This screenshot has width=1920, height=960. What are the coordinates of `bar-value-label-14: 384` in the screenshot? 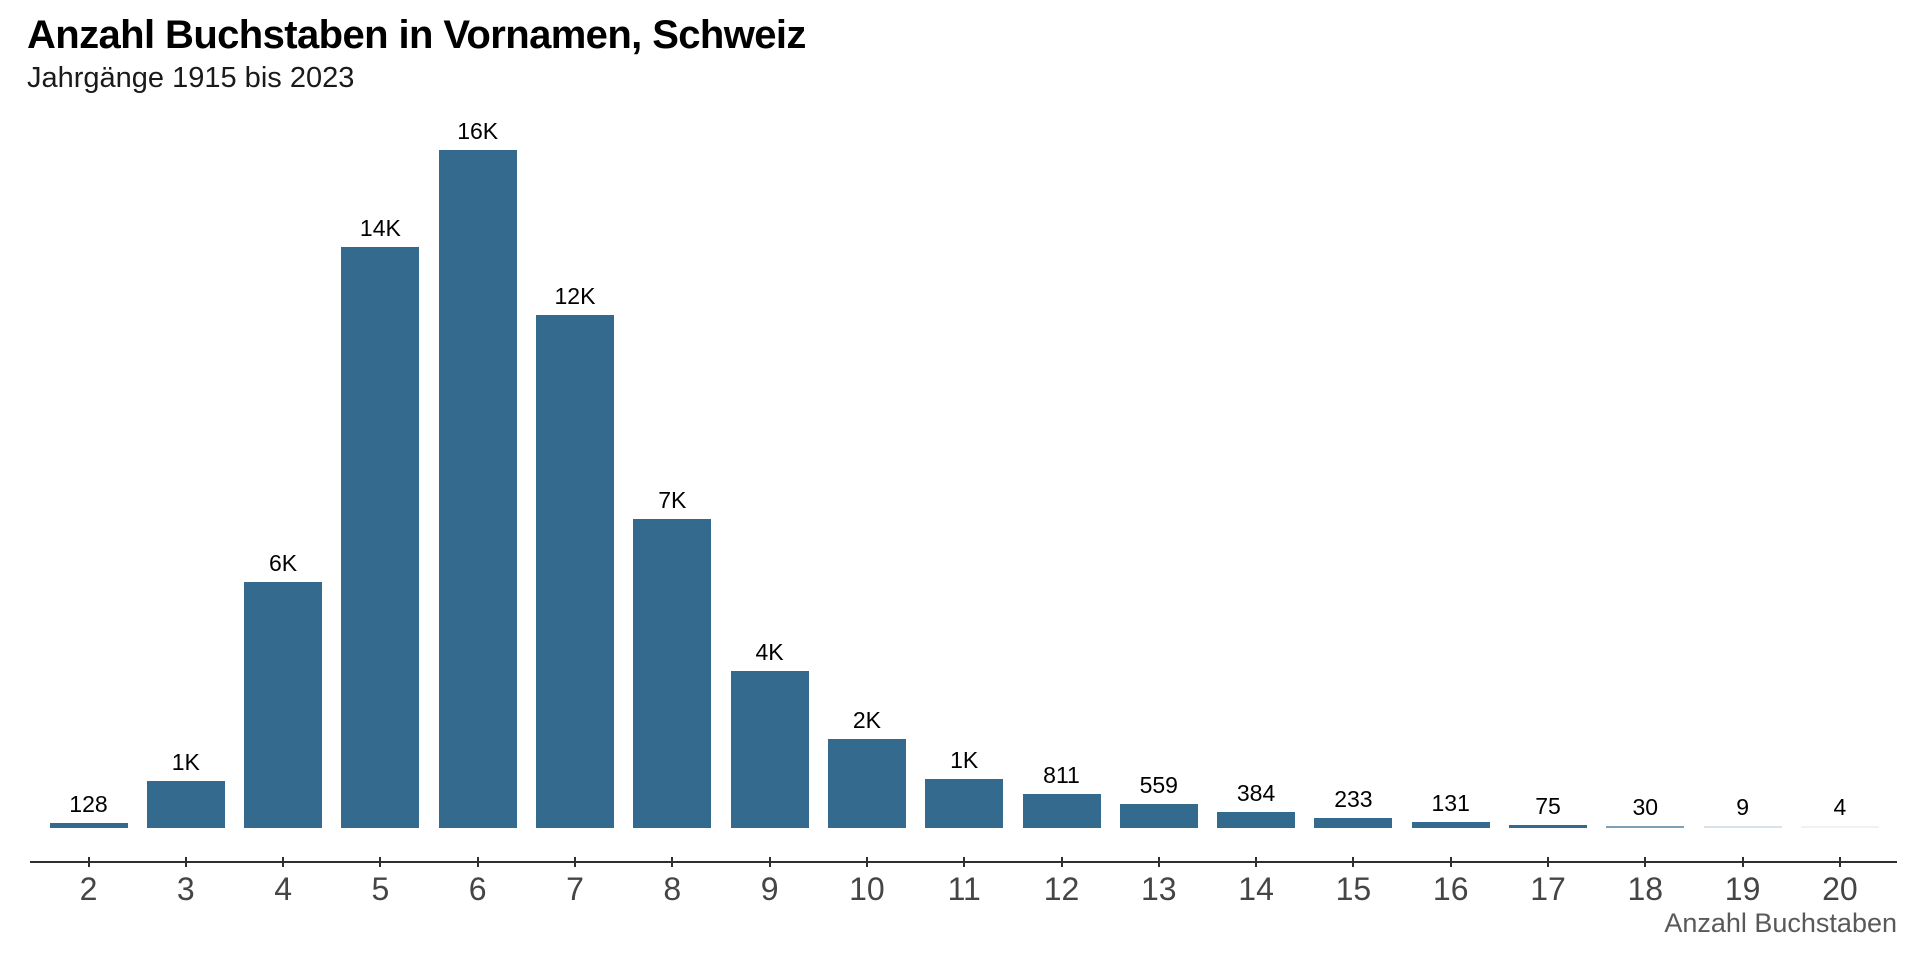 It's located at (1256, 792).